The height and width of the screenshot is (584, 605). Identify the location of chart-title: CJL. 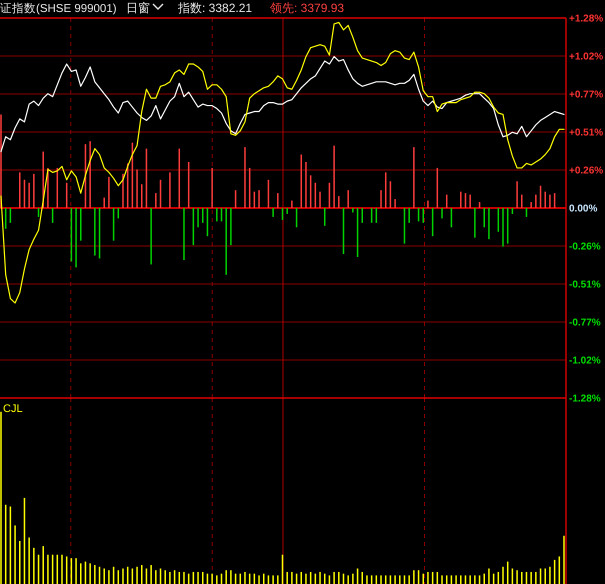
(13, 409).